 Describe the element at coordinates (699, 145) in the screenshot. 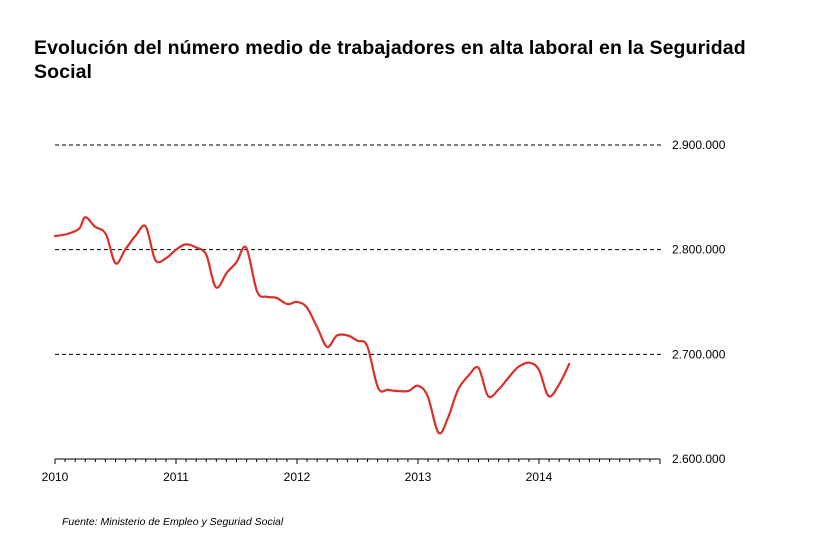

I see `y-tick-label: 2.900.000` at that location.